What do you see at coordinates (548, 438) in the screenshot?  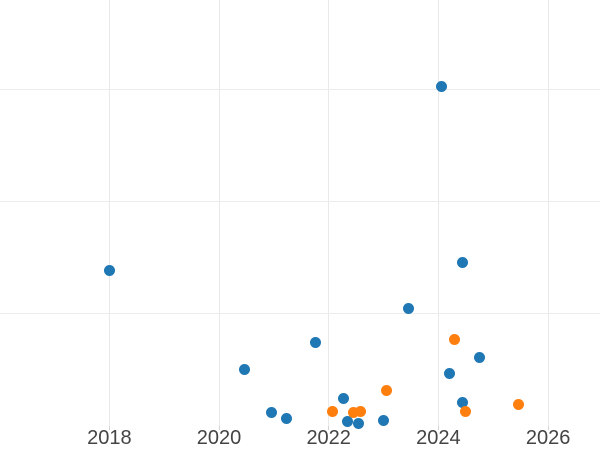 I see `x-tick-label: 2026` at bounding box center [548, 438].